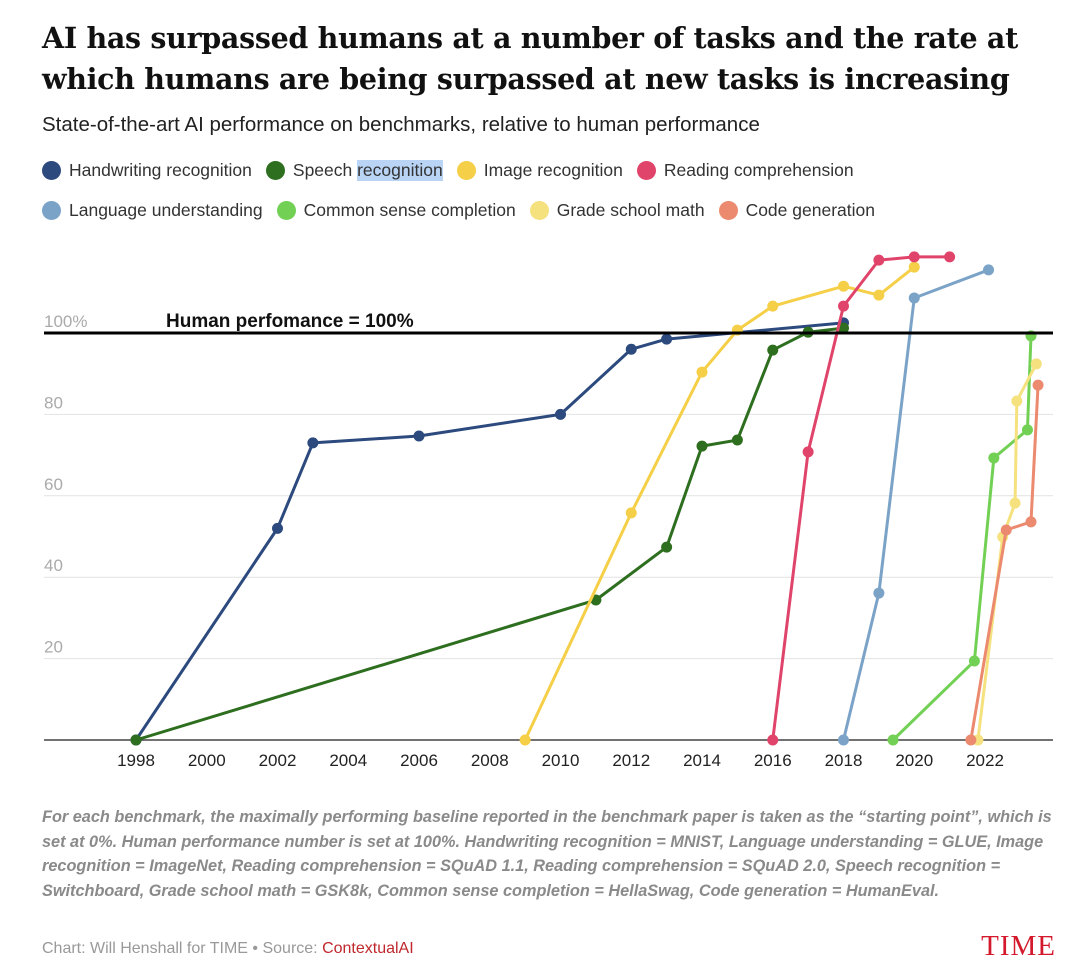 This screenshot has width=1080, height=975. Describe the element at coordinates (914, 760) in the screenshot. I see `x-tick-label: 2020` at that location.